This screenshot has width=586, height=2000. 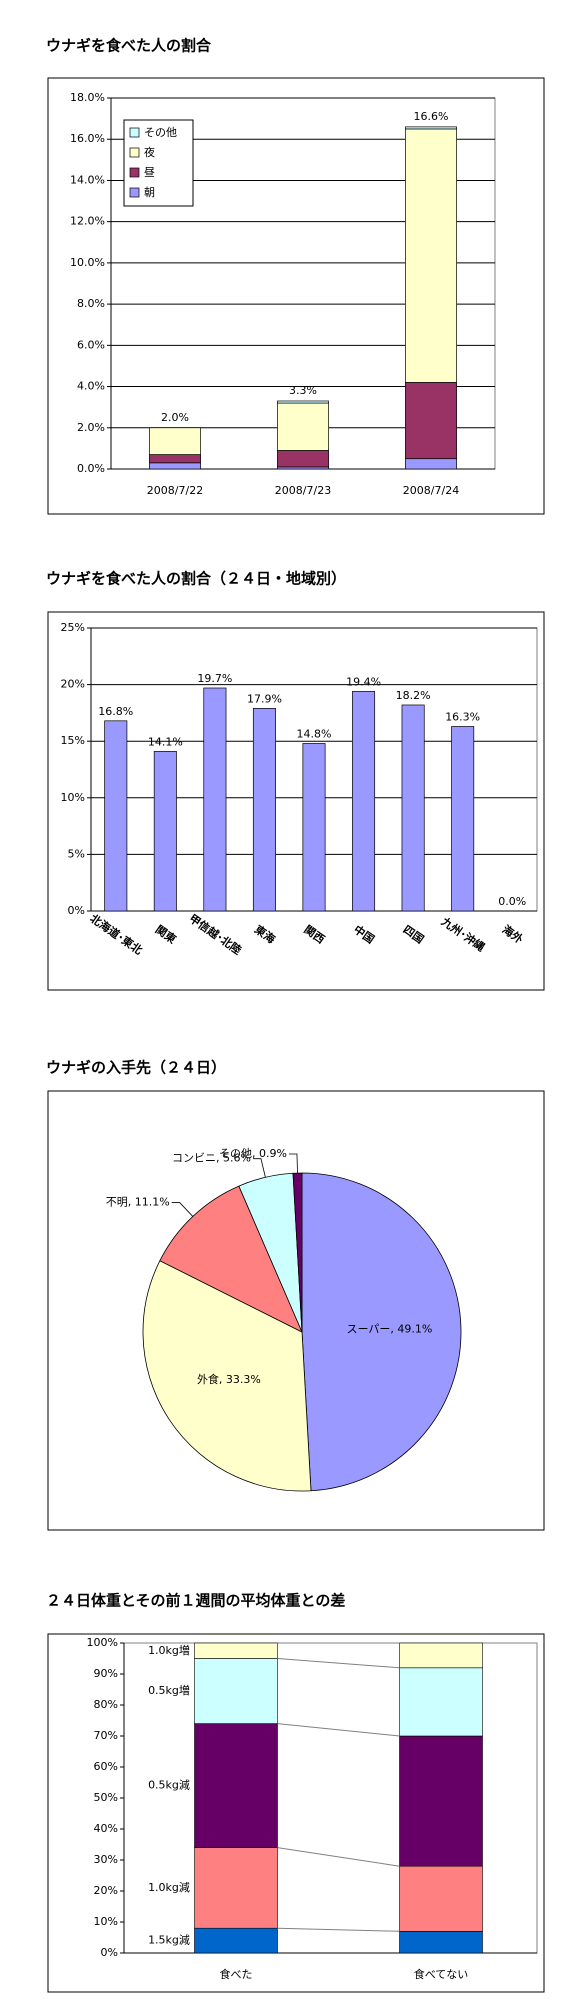 I want to click on y-tick-label: 18.0%, so click(x=87, y=97).